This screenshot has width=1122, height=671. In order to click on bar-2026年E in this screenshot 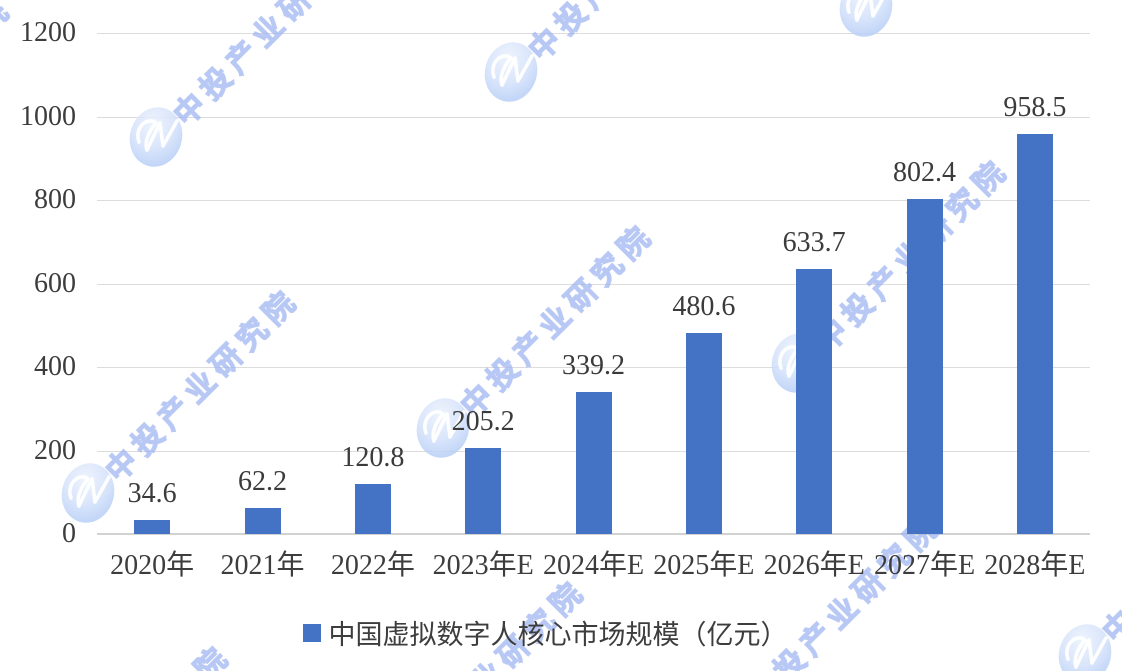, I will do `click(814, 401)`.